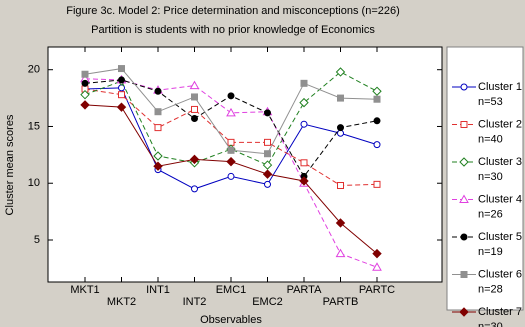  What do you see at coordinates (500, 124) in the screenshot?
I see `legend-label: Cluster 2` at bounding box center [500, 124].